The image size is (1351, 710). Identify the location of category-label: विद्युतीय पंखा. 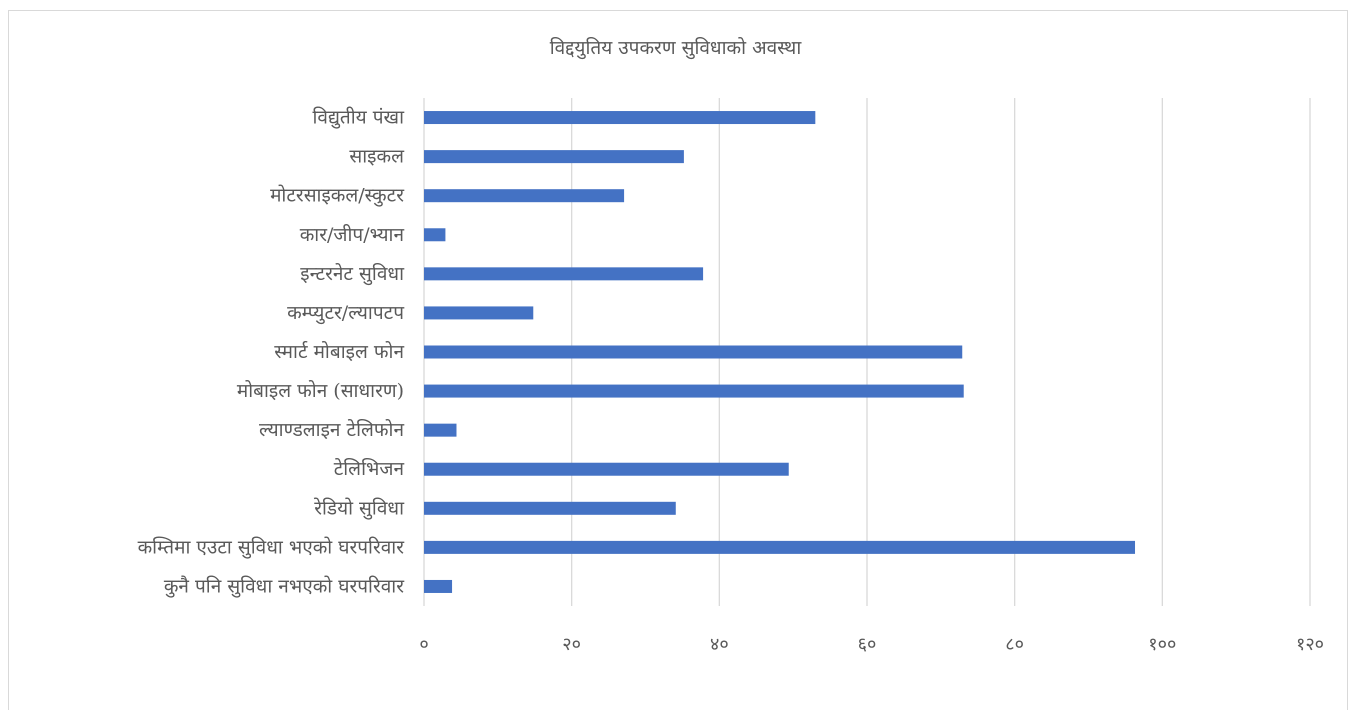
(358, 118).